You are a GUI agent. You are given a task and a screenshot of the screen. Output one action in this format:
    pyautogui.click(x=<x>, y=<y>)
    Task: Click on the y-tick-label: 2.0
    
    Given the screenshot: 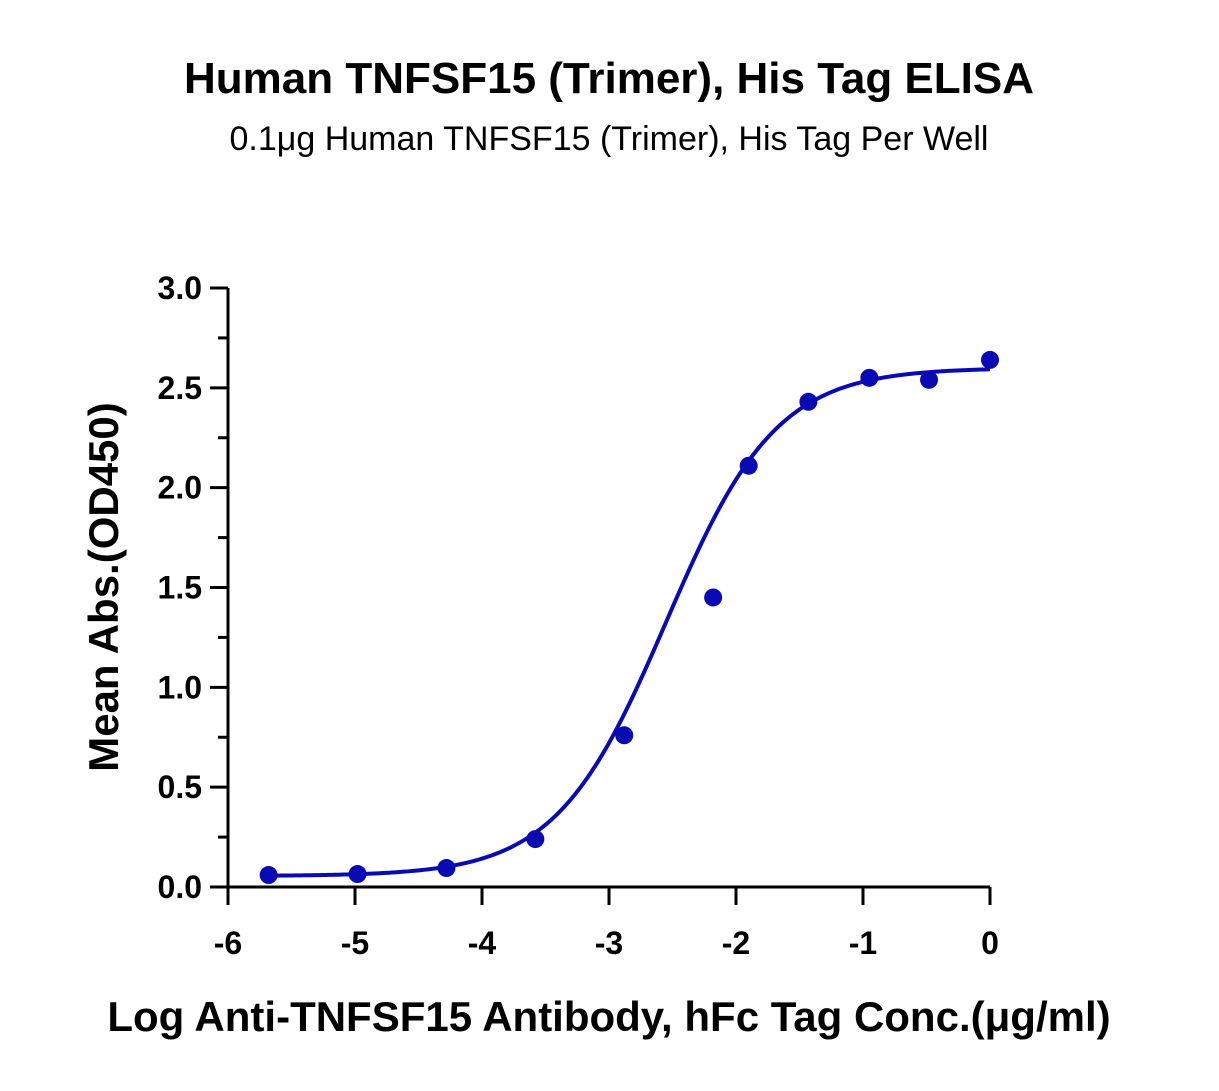 What is the action you would take?
    pyautogui.click(x=180, y=488)
    